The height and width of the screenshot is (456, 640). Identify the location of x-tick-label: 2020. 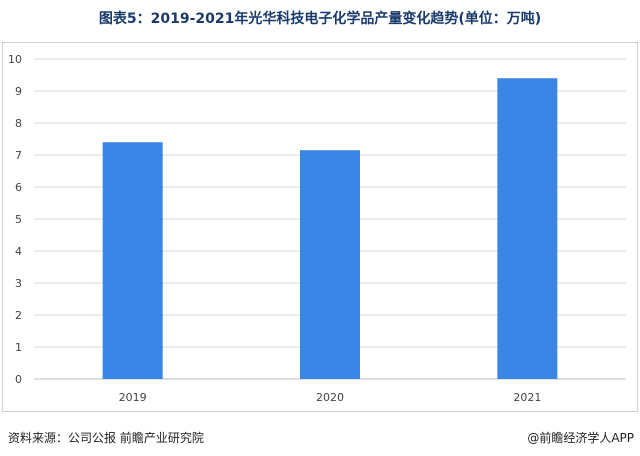
(330, 397).